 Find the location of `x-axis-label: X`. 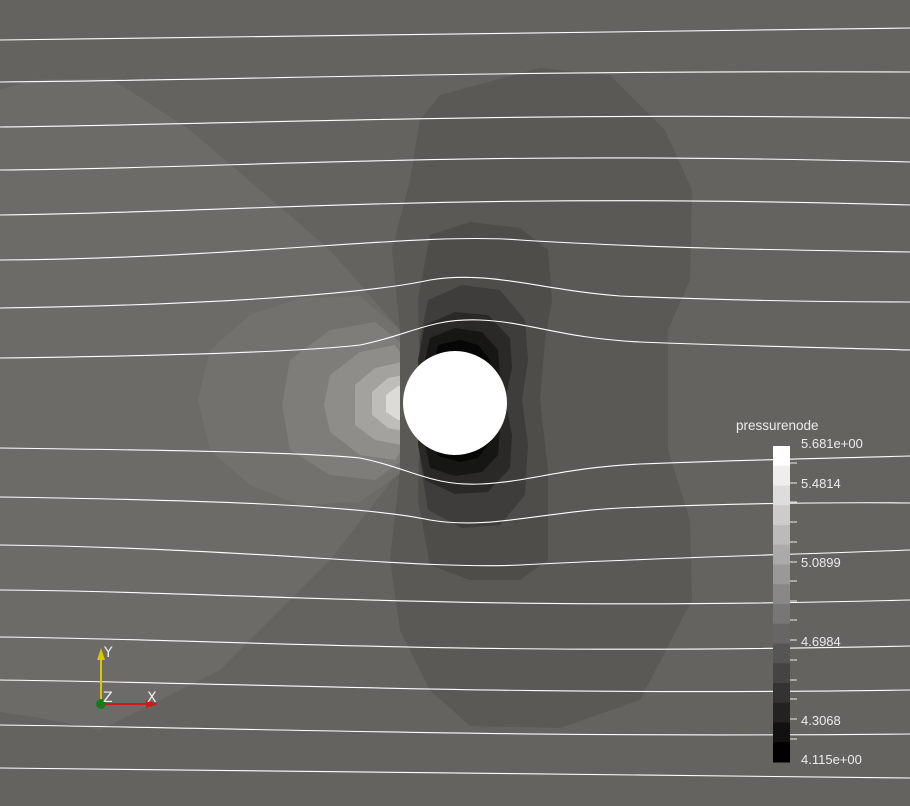

x-axis-label: X is located at coordinates (152, 698).